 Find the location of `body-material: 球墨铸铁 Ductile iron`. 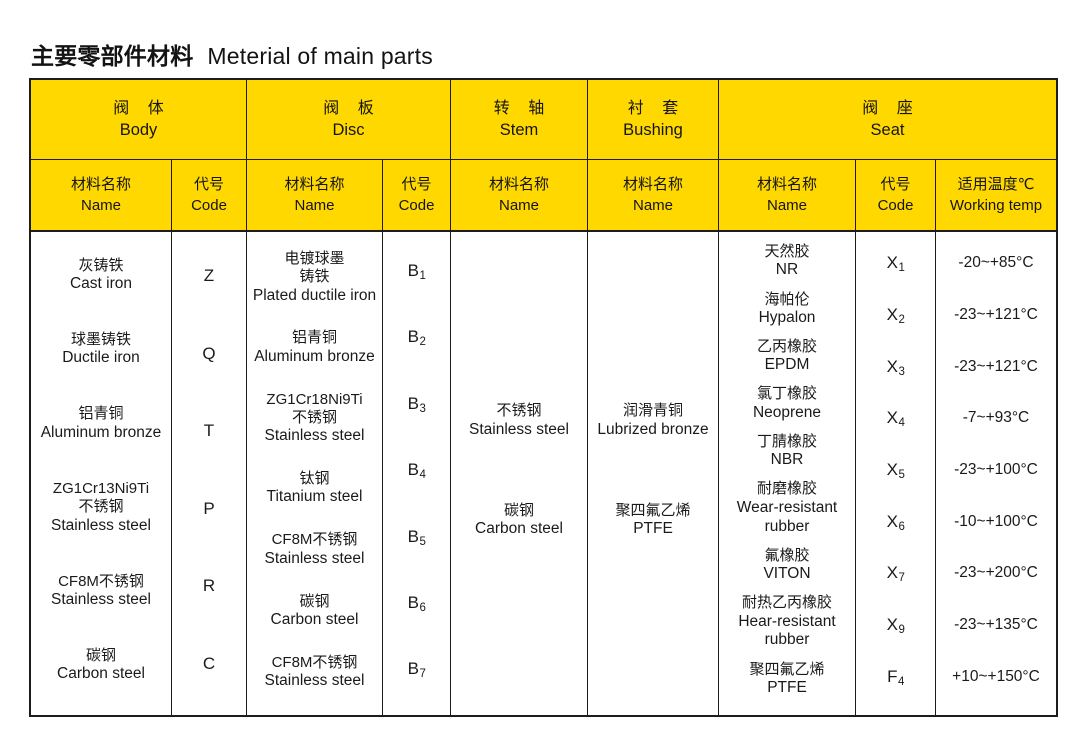

body-material: 球墨铸铁 Ductile iron is located at coordinates (101, 349).